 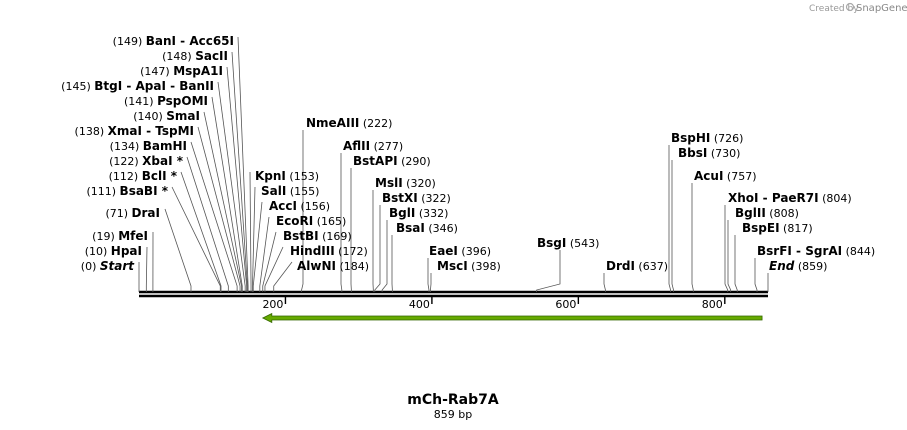 What do you see at coordinates (302, 176) in the screenshot?
I see `site-kpni-position: (153)` at bounding box center [302, 176].